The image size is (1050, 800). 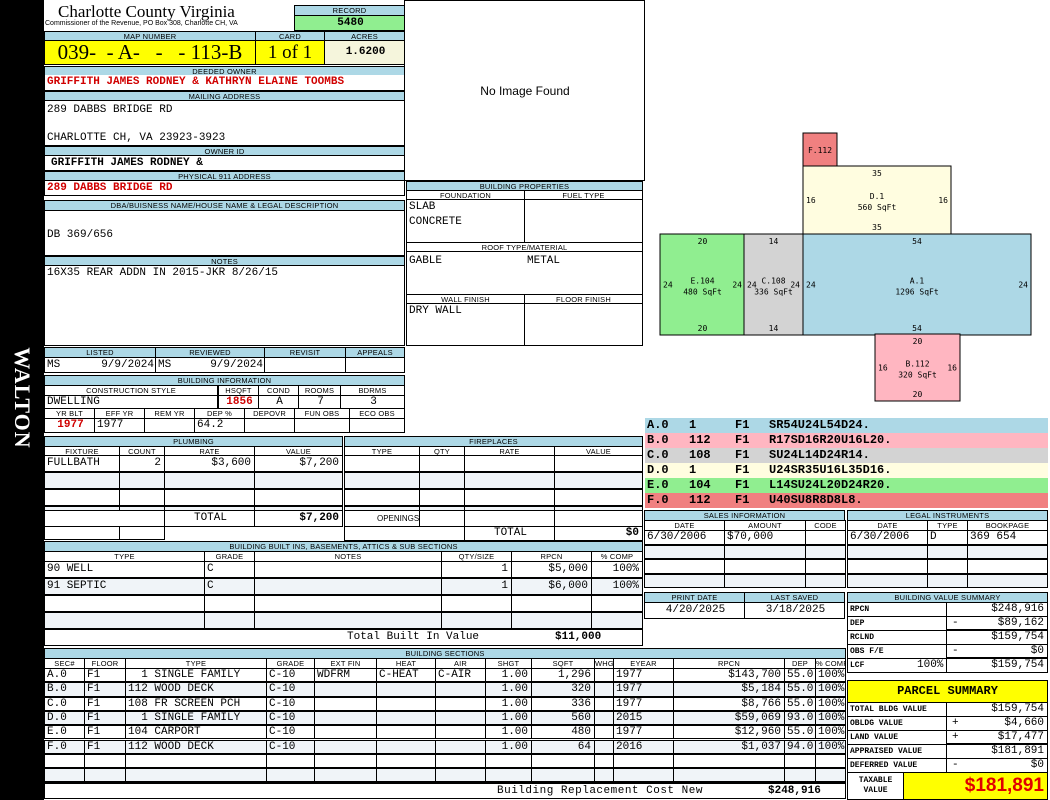 I want to click on foundation-1: SLAB, so click(x=422, y=207).